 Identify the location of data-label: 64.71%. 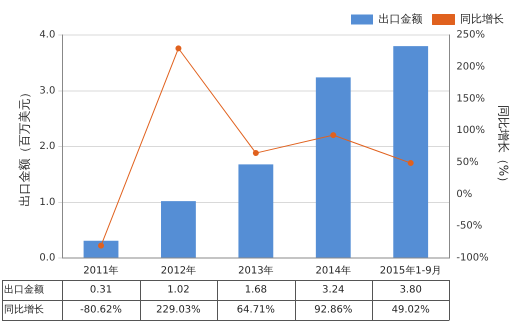
(255, 310).